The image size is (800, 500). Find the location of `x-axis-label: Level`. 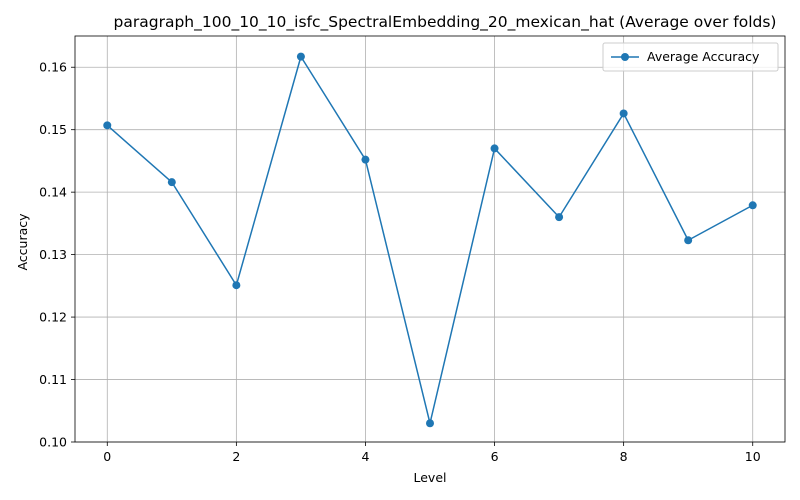

x-axis-label: Level is located at coordinates (430, 477).